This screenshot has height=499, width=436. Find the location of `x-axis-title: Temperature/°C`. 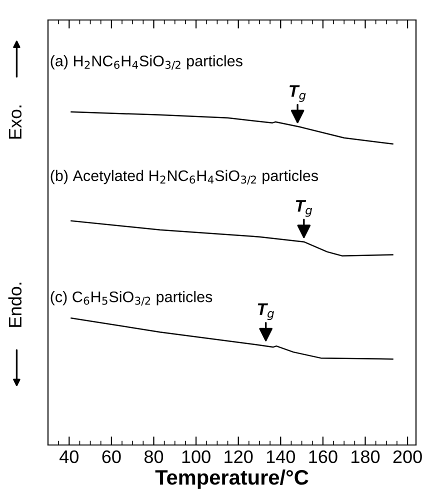

x-axis-title: Temperature/°C is located at coordinates (231, 479).